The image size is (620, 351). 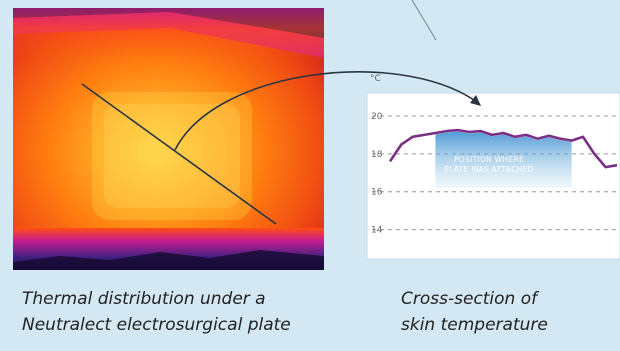 What do you see at coordinates (377, 231) in the screenshot?
I see `y-tick-label-14: 14` at bounding box center [377, 231].